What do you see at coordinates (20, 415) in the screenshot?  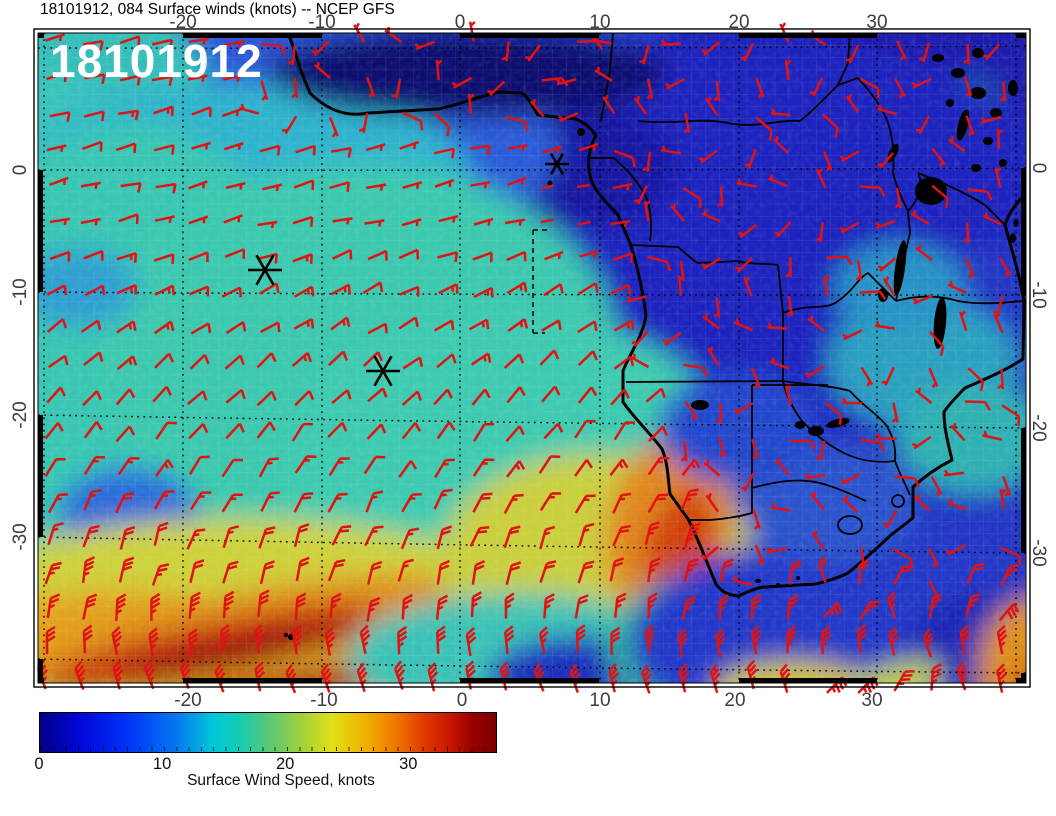 I see `lat-tick-left--20: -20` at bounding box center [20, 415].